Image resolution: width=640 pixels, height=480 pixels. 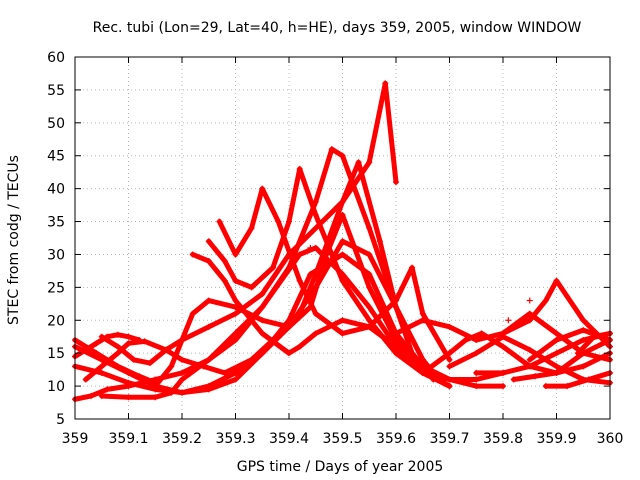 What do you see at coordinates (56, 58) in the screenshot?
I see `y-tick-label: 60` at bounding box center [56, 58].